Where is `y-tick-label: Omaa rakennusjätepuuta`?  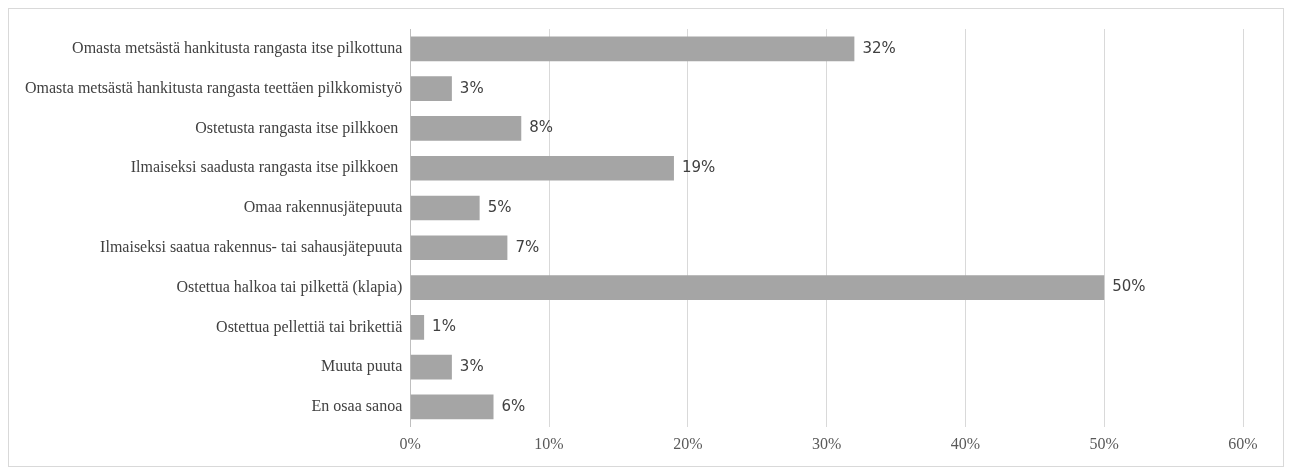
y-tick-label: Omaa rakennusjätepuuta is located at coordinates (323, 207).